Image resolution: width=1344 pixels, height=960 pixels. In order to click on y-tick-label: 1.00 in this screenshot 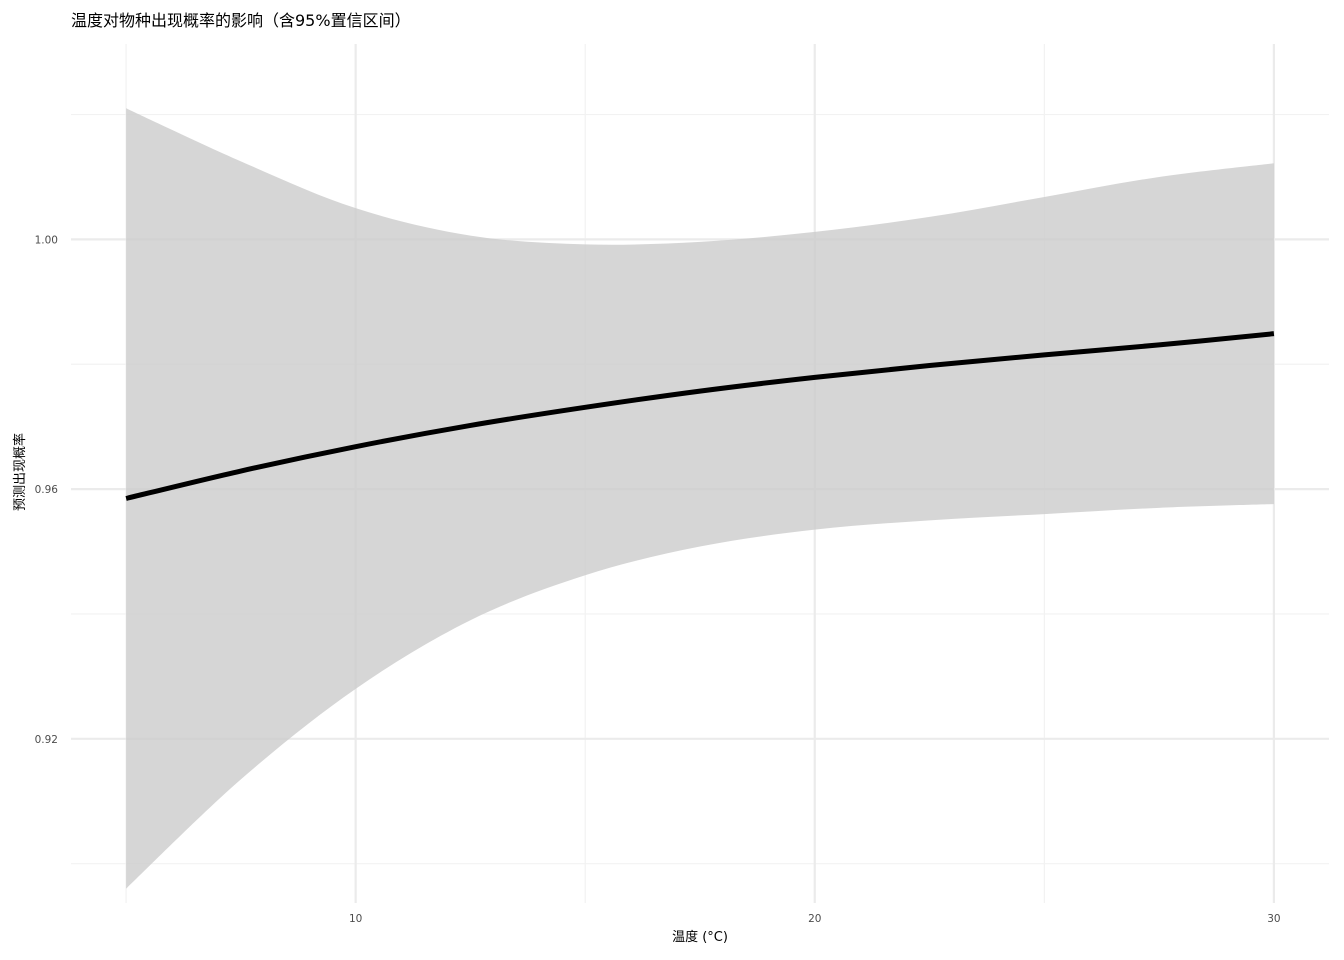, I will do `click(46, 240)`.